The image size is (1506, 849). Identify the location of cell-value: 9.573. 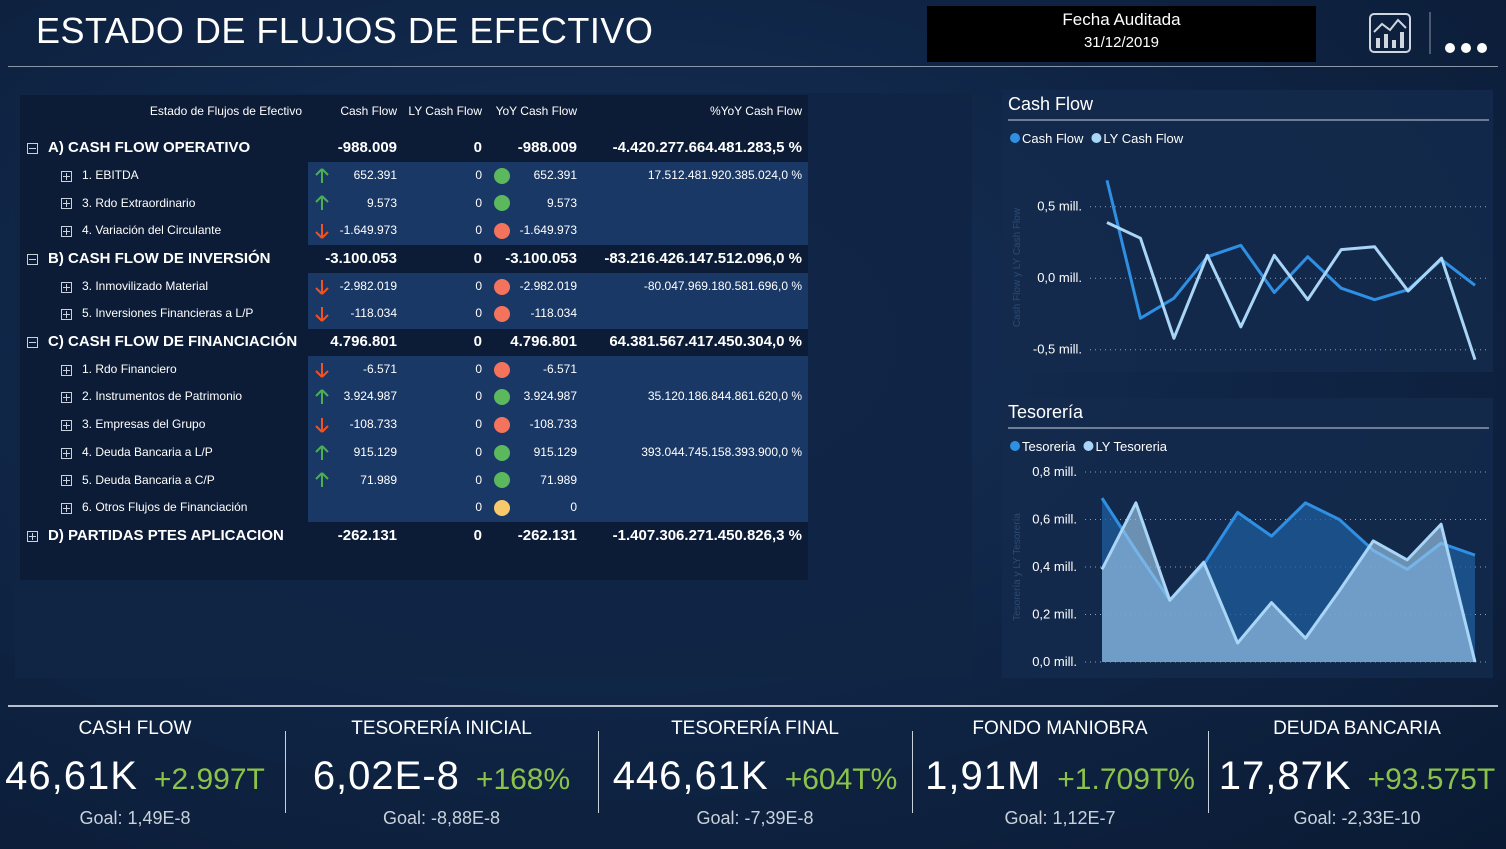
(561, 202).